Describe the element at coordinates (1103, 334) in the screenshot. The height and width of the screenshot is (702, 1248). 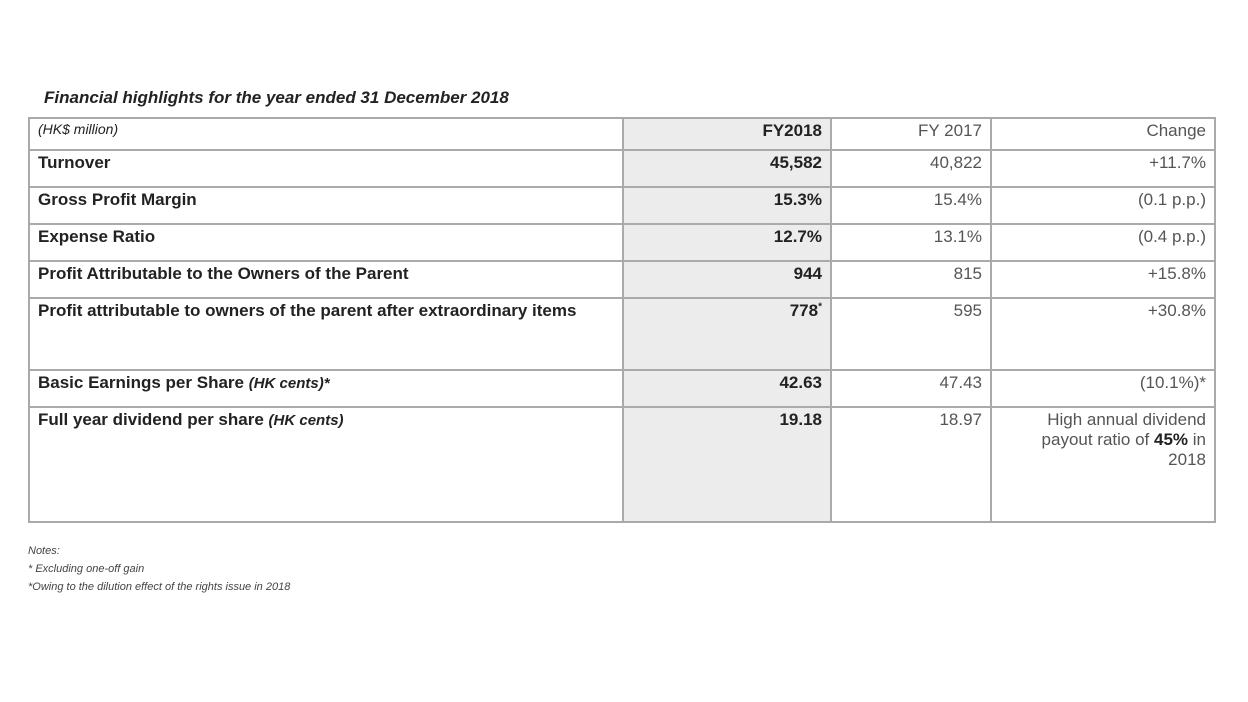
I see `change-value: +30.8%` at that location.